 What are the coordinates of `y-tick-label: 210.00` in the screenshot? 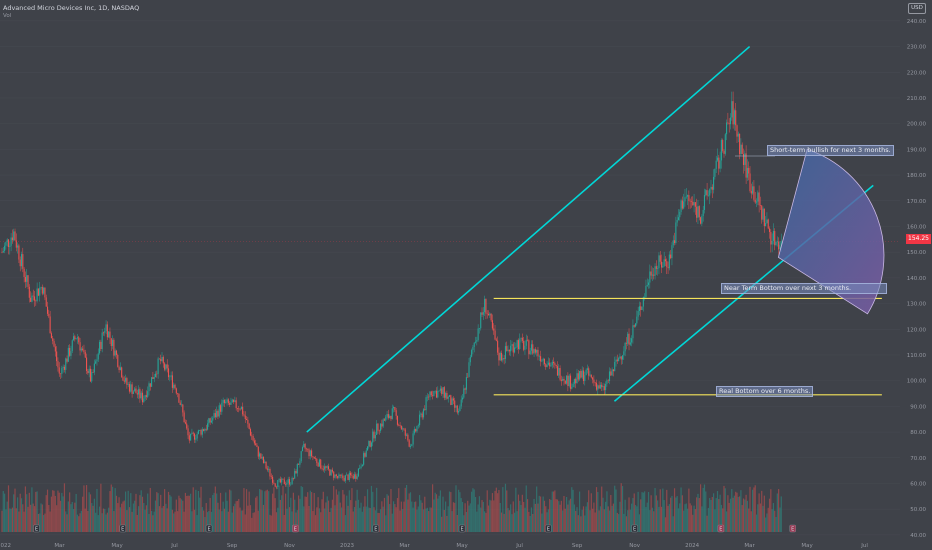 It's located at (917, 99).